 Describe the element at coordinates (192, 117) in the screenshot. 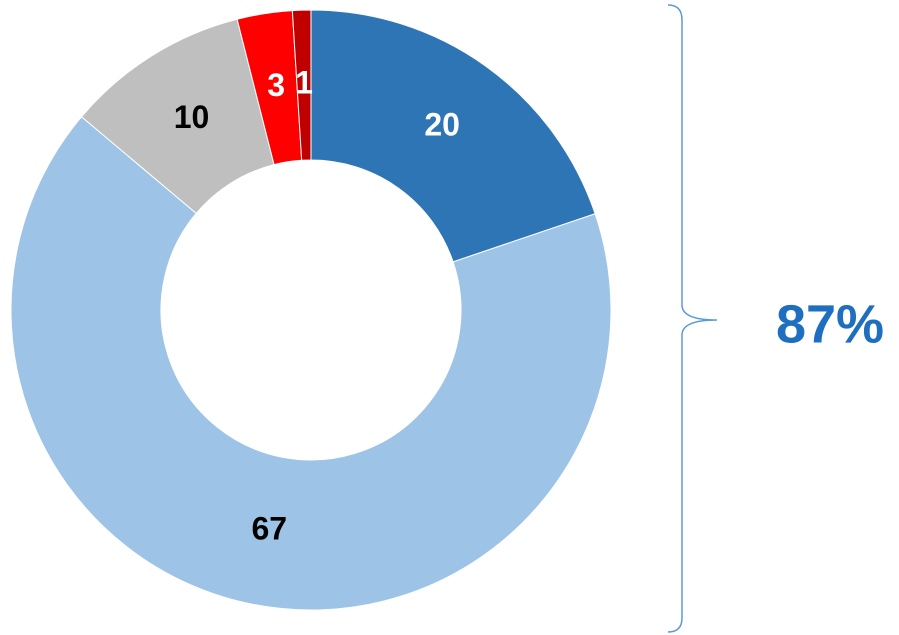

I see `data-label: 10` at that location.